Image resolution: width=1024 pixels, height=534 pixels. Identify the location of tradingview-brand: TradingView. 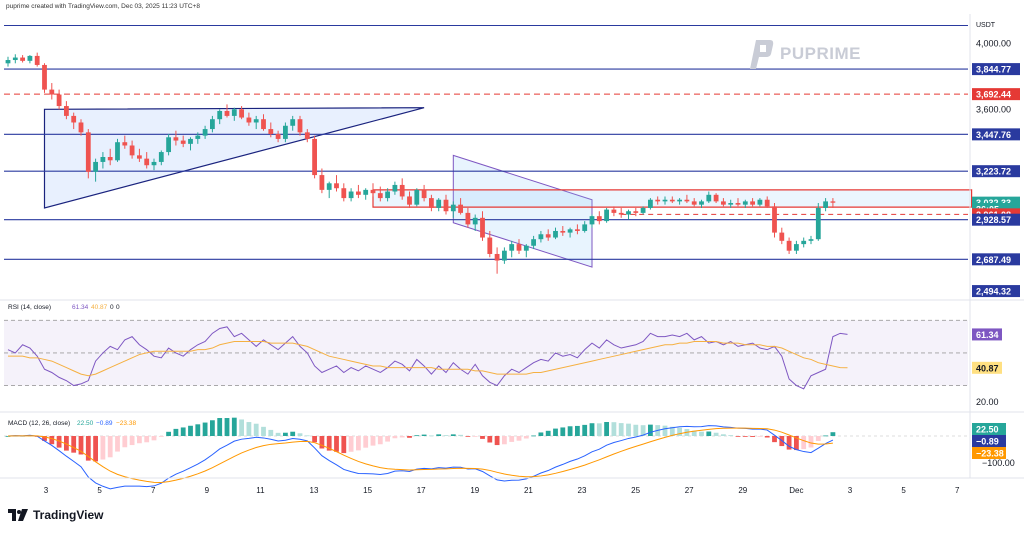
(55, 515).